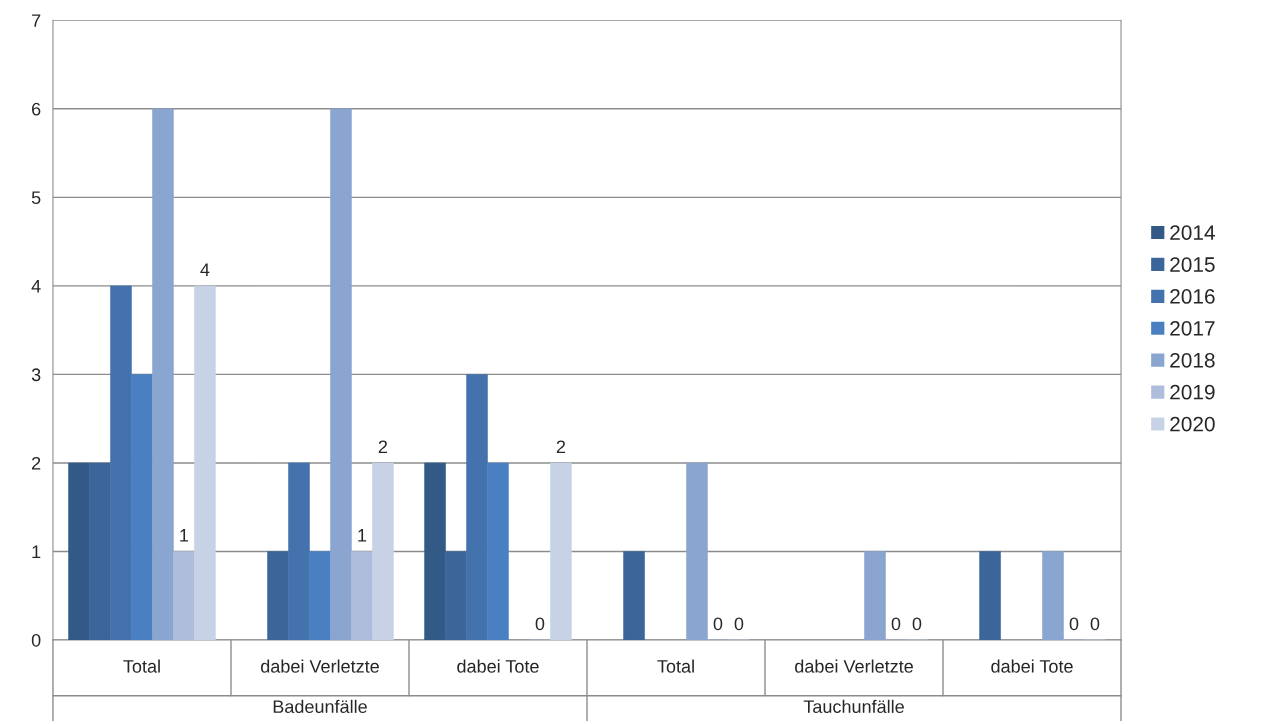 The image size is (1261, 724). Describe the element at coordinates (853, 706) in the screenshot. I see `text: Tauchunfälle` at that location.